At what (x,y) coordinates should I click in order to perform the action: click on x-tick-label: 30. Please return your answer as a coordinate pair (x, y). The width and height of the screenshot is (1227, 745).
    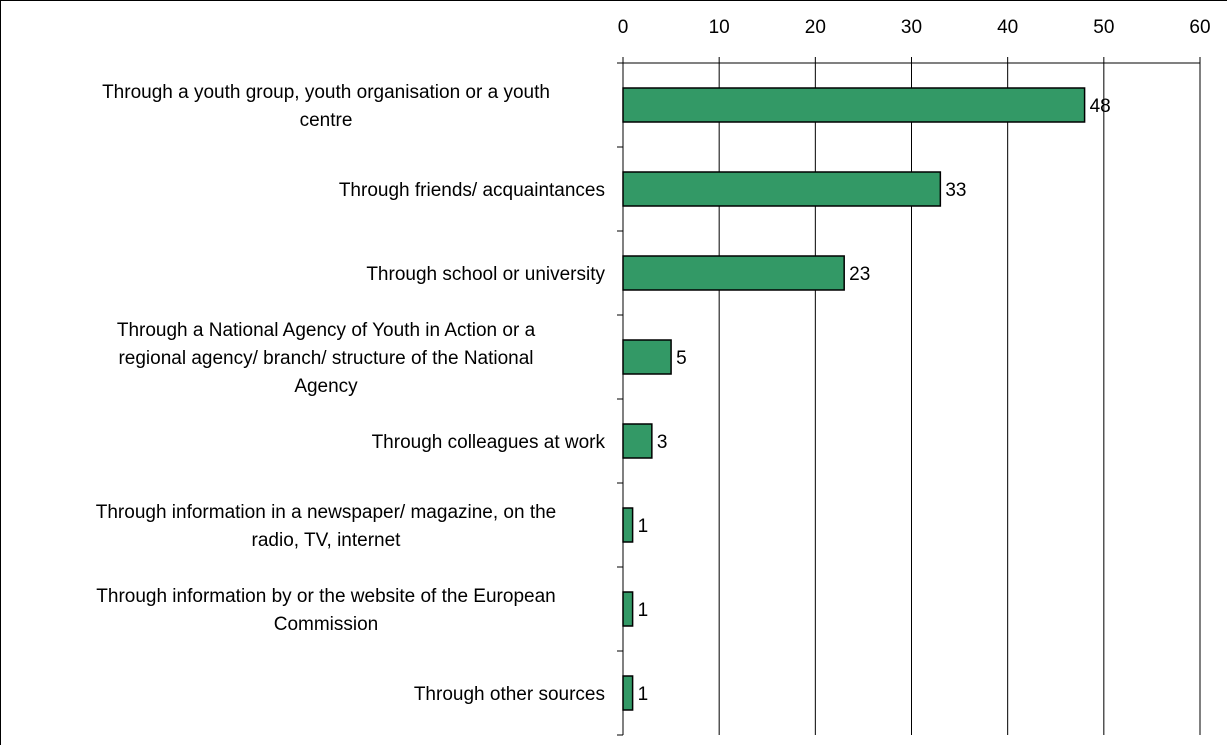
    Looking at the image, I should click on (911, 27).